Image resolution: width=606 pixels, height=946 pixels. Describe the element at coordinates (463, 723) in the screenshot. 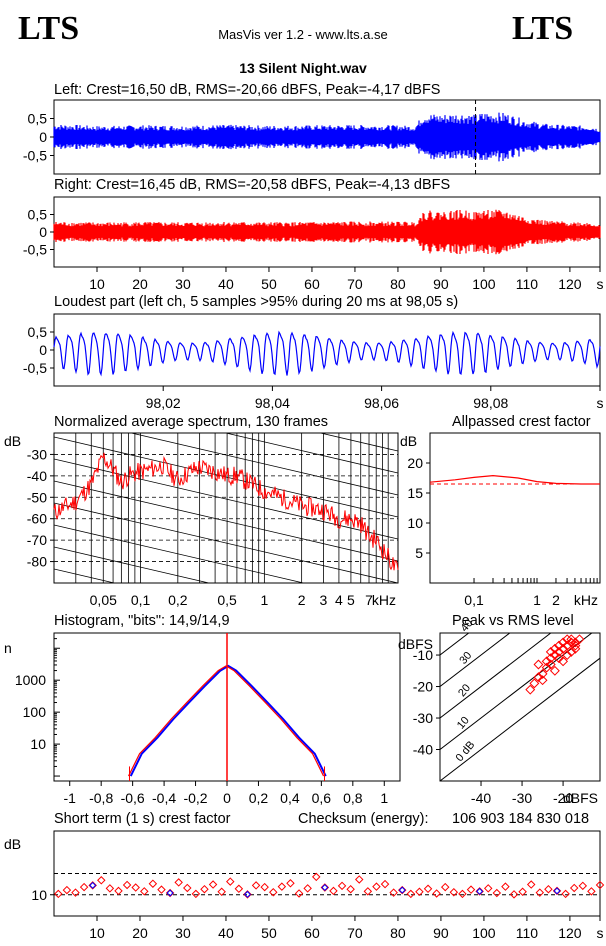

I see `peak-rms-diag-label: 10` at that location.